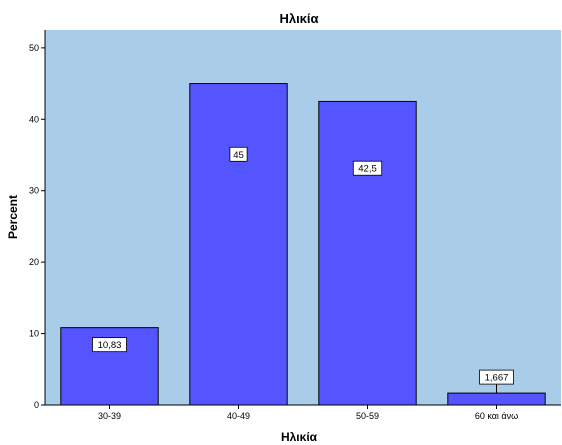 The height and width of the screenshot is (445, 562). I want to click on x-tick-label: 50-59, so click(367, 416).